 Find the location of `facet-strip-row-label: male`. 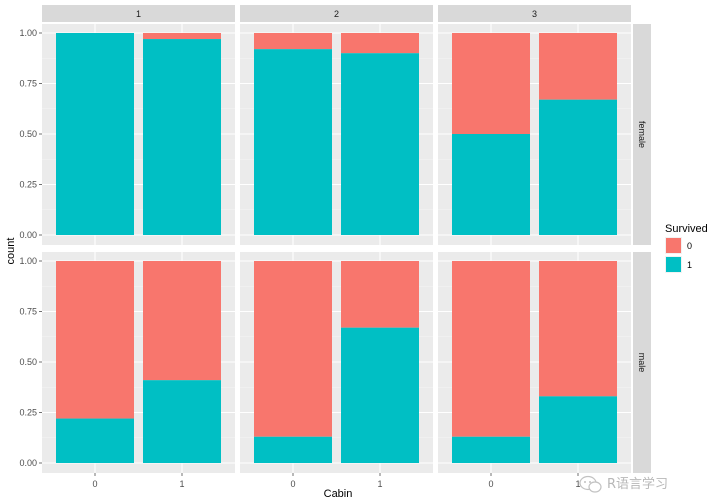

facet-strip-row-label: male is located at coordinates (642, 363).